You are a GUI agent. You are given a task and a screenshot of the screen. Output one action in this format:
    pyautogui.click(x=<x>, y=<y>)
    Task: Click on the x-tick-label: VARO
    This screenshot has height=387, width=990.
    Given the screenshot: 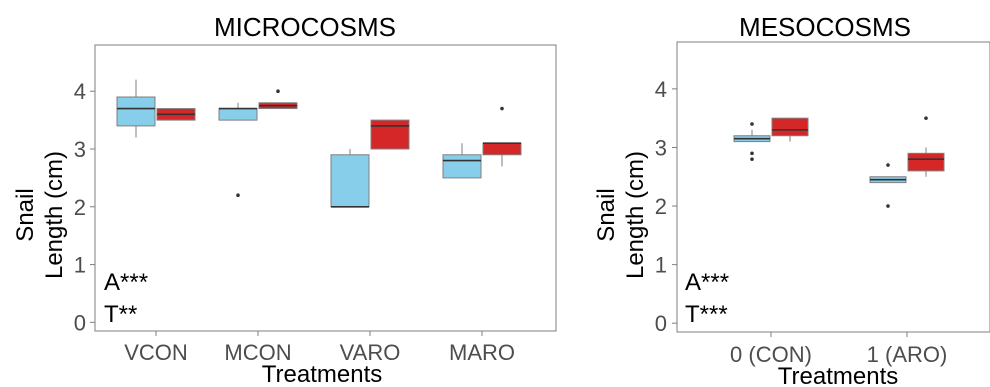 What is the action you would take?
    pyautogui.click(x=370, y=352)
    